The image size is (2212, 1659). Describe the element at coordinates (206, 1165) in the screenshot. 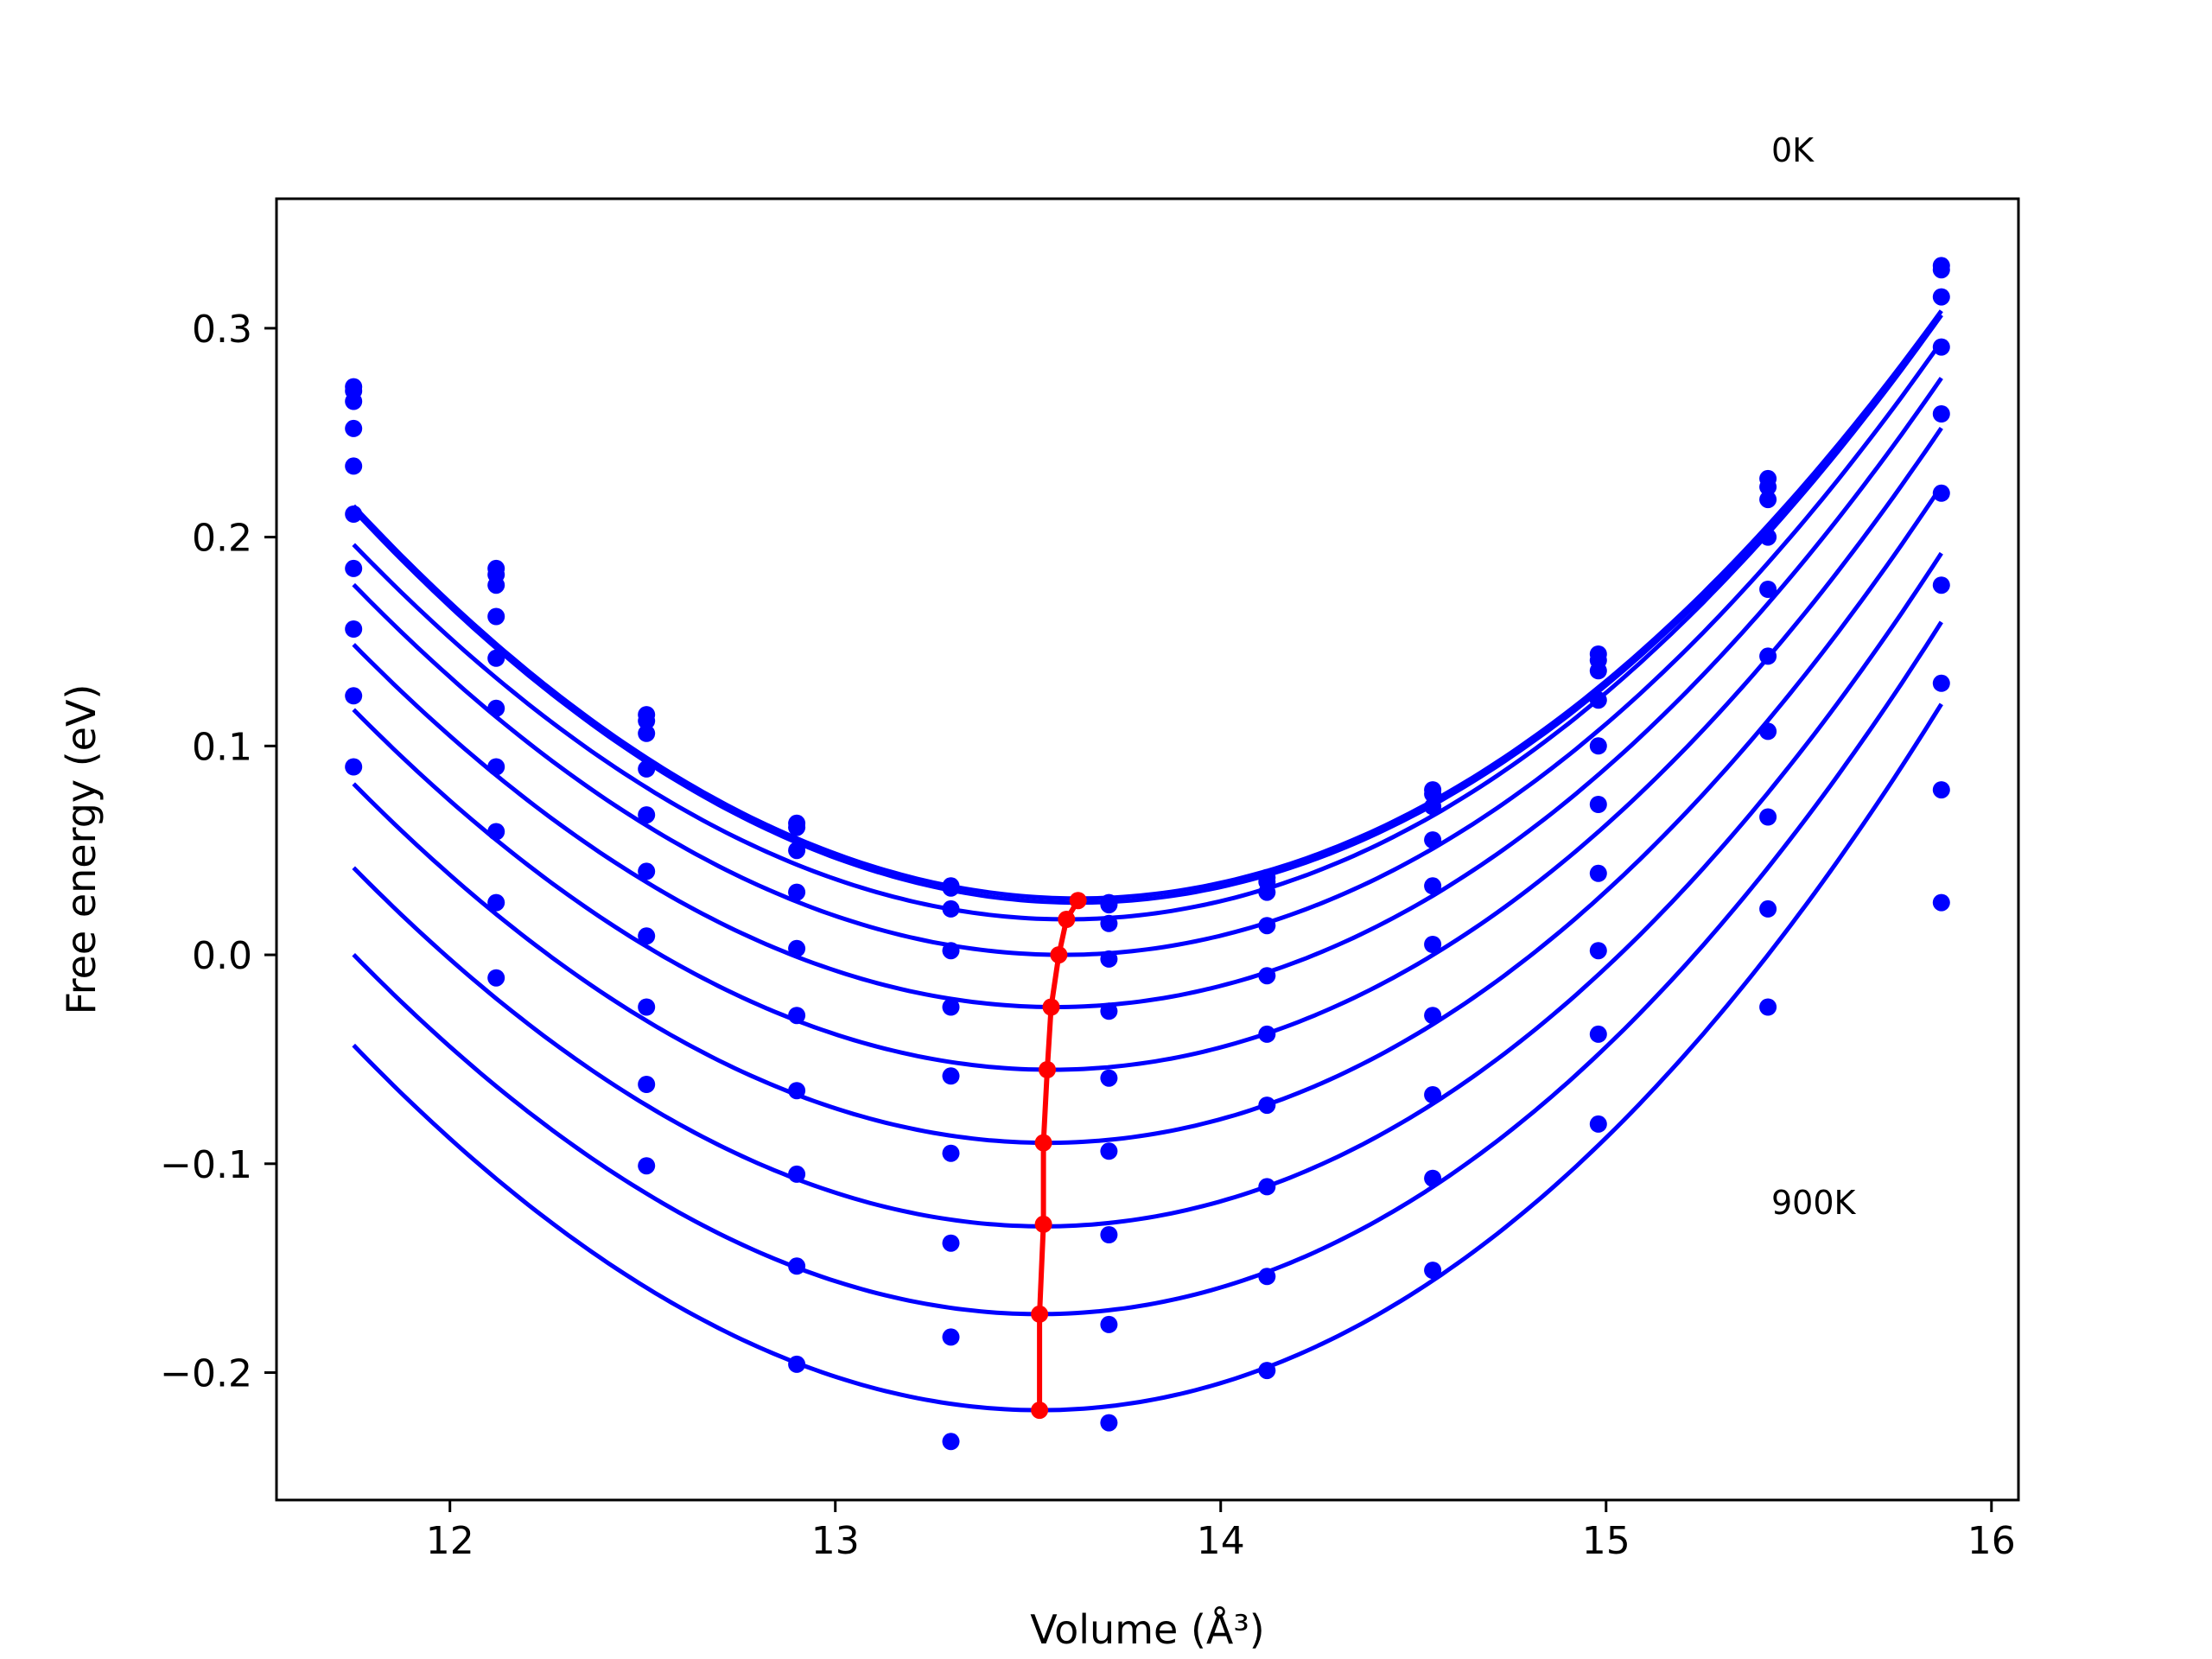

I see `y-tick-label: −0.1` at that location.